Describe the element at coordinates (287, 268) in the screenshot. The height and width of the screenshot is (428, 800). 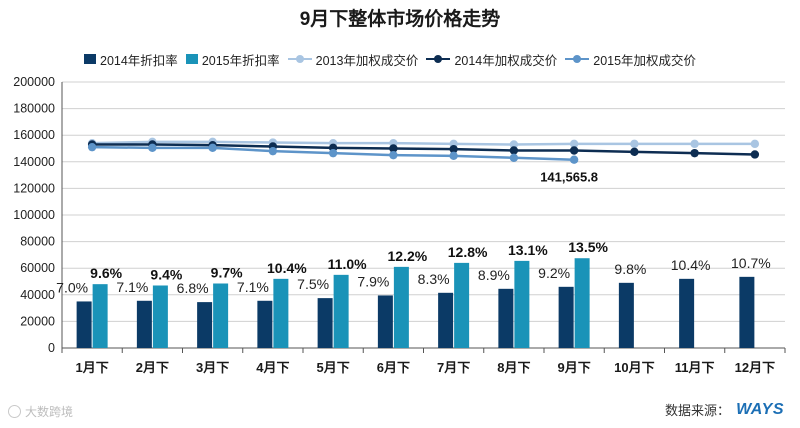
I see `bar-label-2015: 10.4%` at that location.